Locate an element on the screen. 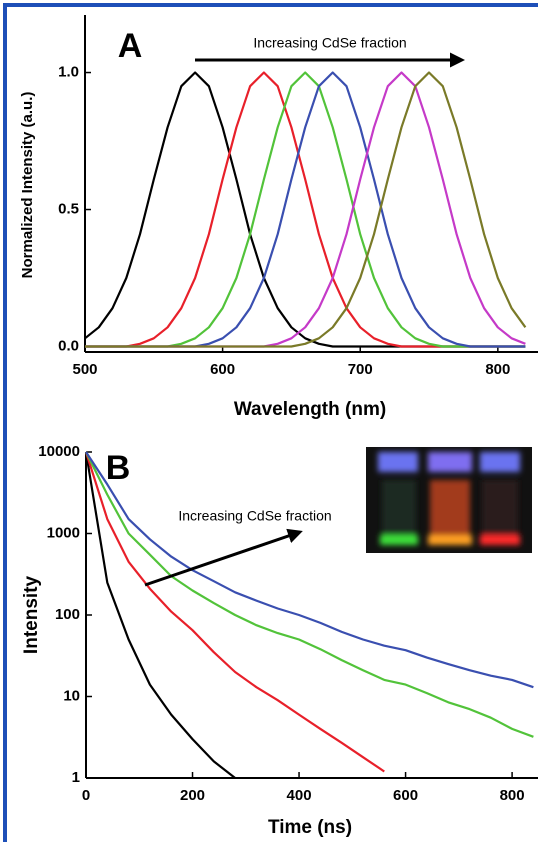  y-tick-label: 1 is located at coordinates (76, 777).